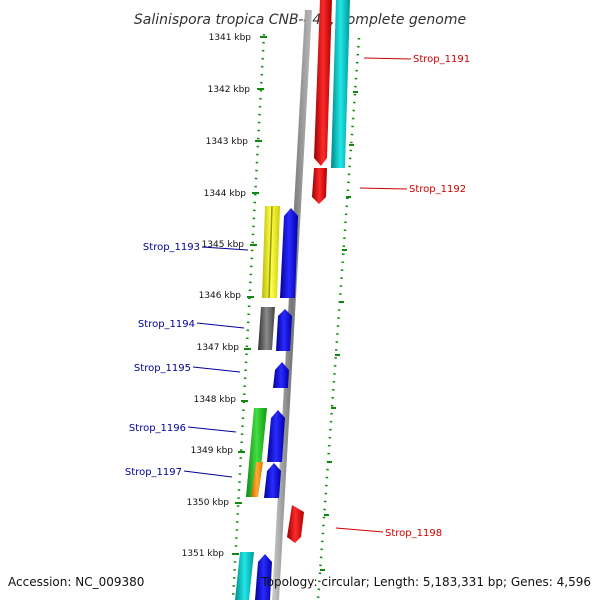  Describe the element at coordinates (270, 252) in the screenshot. I see `yellow-feature-divider` at that location.